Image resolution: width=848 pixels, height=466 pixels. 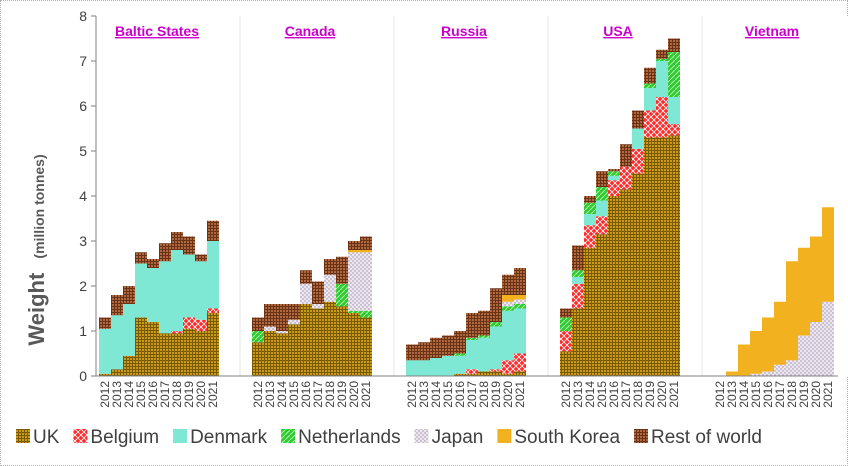 What do you see at coordinates (662, 256) in the screenshot?
I see `bar-segment-usa-2020-uk` at bounding box center [662, 256].